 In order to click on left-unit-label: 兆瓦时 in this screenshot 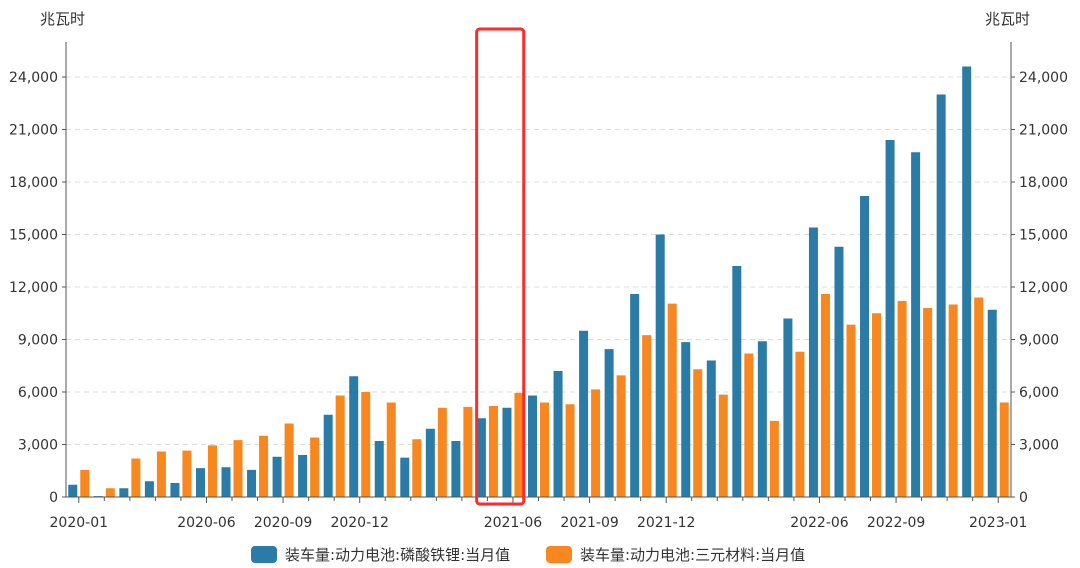, I will do `click(62, 19)`.